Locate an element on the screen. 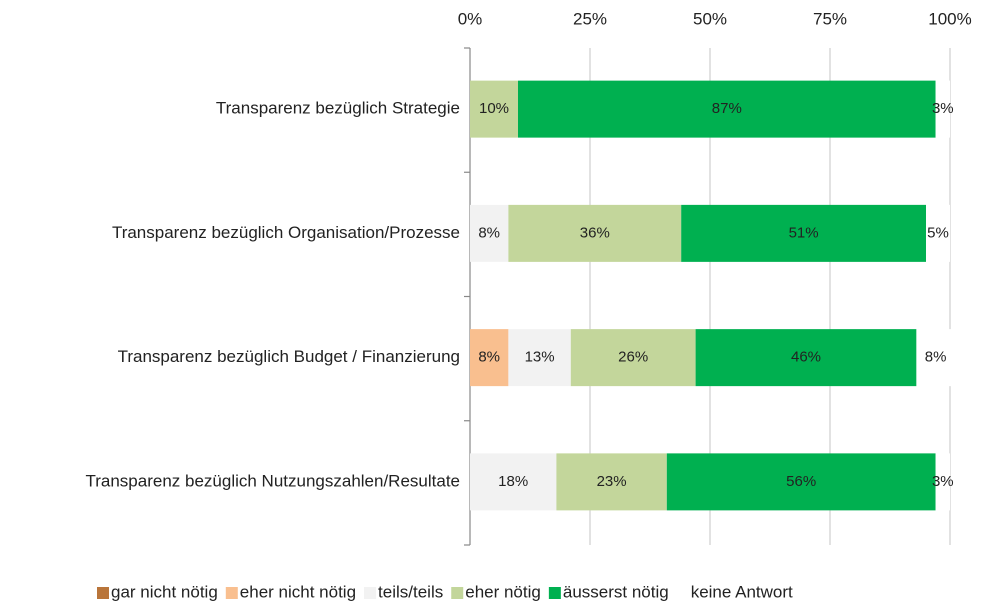 This screenshot has width=984, height=607. x-tick-label: 50% is located at coordinates (710, 18).